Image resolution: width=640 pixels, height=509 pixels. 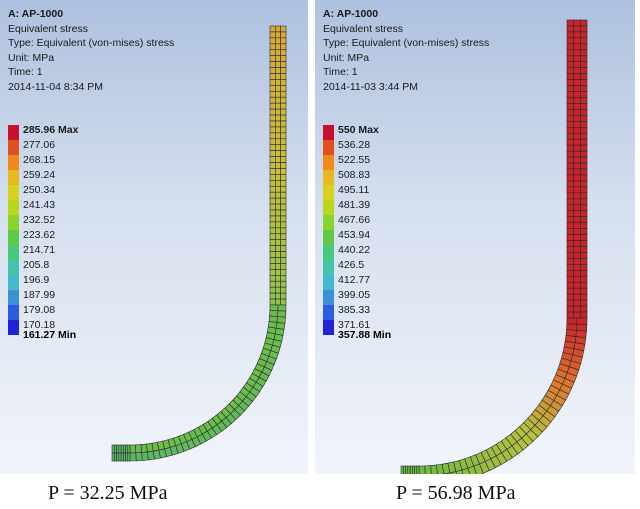 I want to click on legend-value-label: 536.28, so click(x=354, y=145).